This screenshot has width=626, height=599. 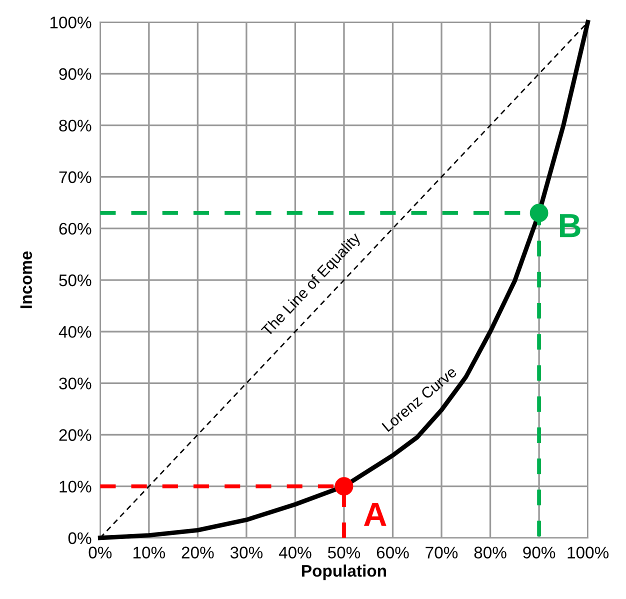 What do you see at coordinates (295, 552) in the screenshot?
I see `x-tick-label: 40%` at bounding box center [295, 552].